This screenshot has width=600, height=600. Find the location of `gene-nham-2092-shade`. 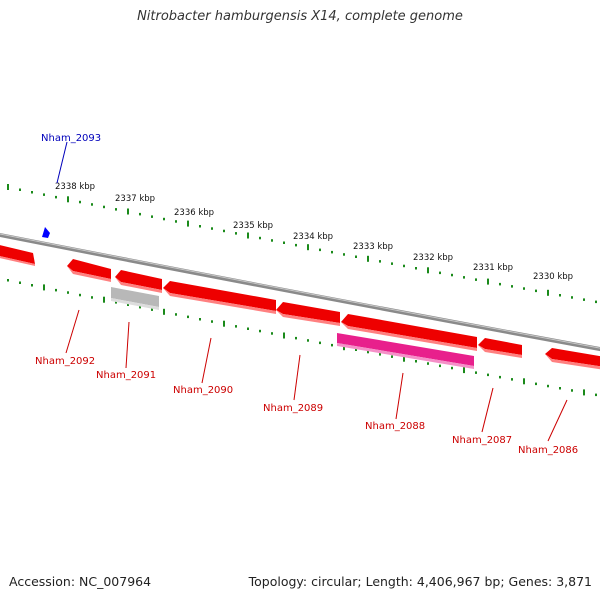

gene-nham-2092-shade is located at coordinates (17, 261).